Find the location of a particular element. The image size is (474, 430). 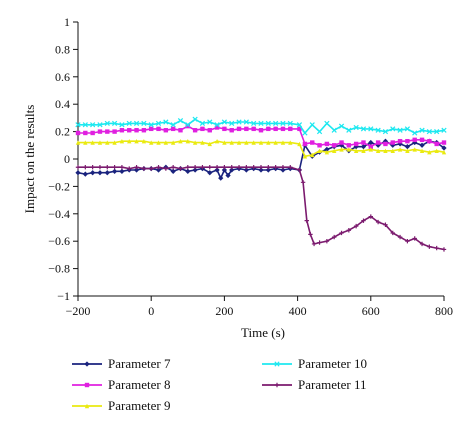

legend-label: Parameter 11 is located at coordinates (332, 384).